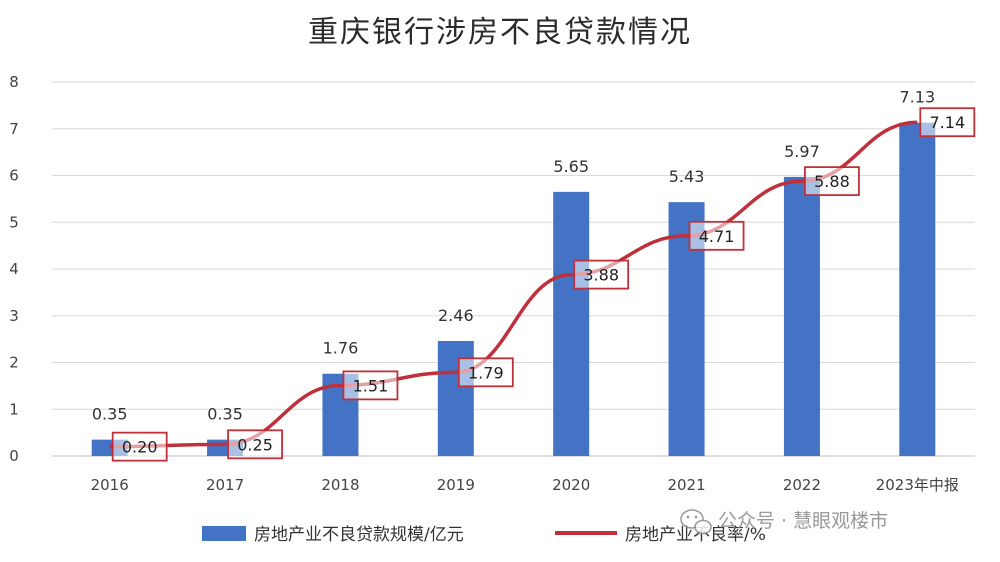 The width and height of the screenshot is (1000, 562). I want to click on x-tick-label: 2021, so click(686, 485).